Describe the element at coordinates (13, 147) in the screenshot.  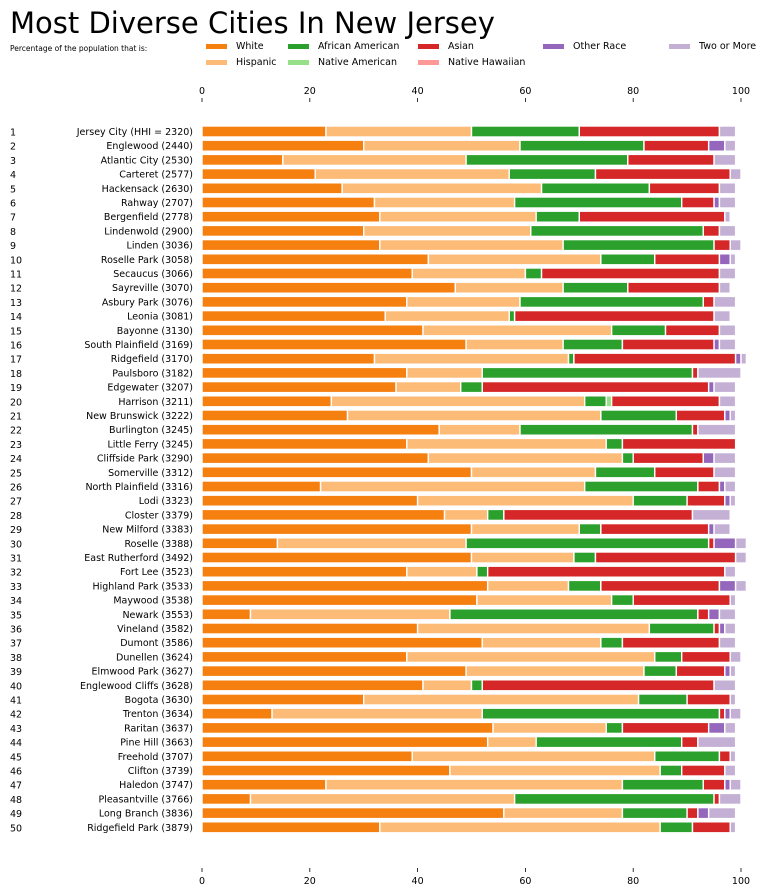
I see `row-rank-number: 2` at that location.